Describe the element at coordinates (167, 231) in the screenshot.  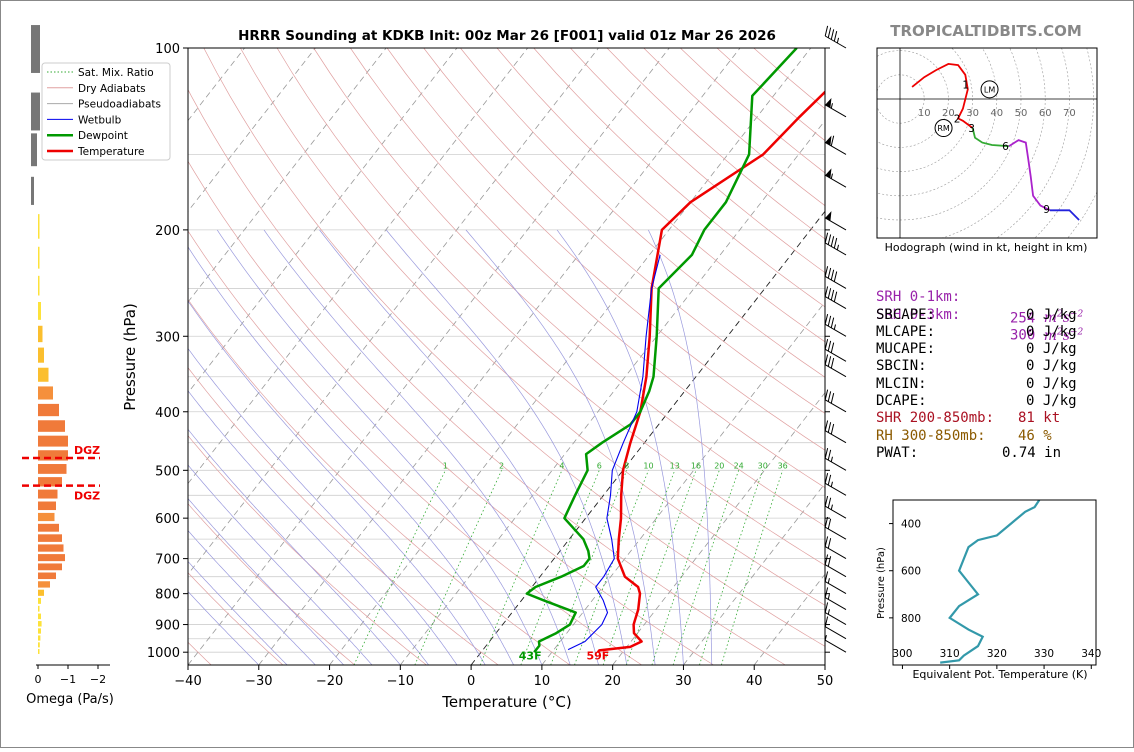
I see `y-tick-label: 200` at that location.